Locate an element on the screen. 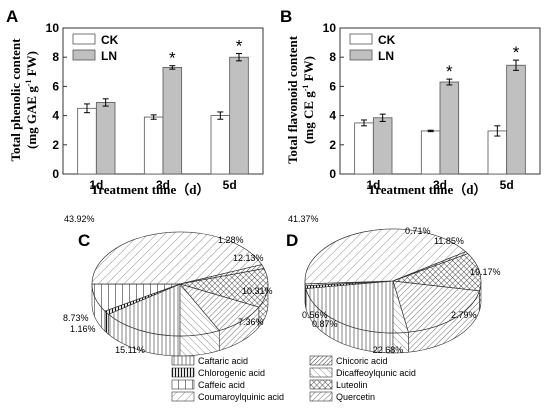  xlabel-b: Treatment time（d） is located at coordinates (426, 189).